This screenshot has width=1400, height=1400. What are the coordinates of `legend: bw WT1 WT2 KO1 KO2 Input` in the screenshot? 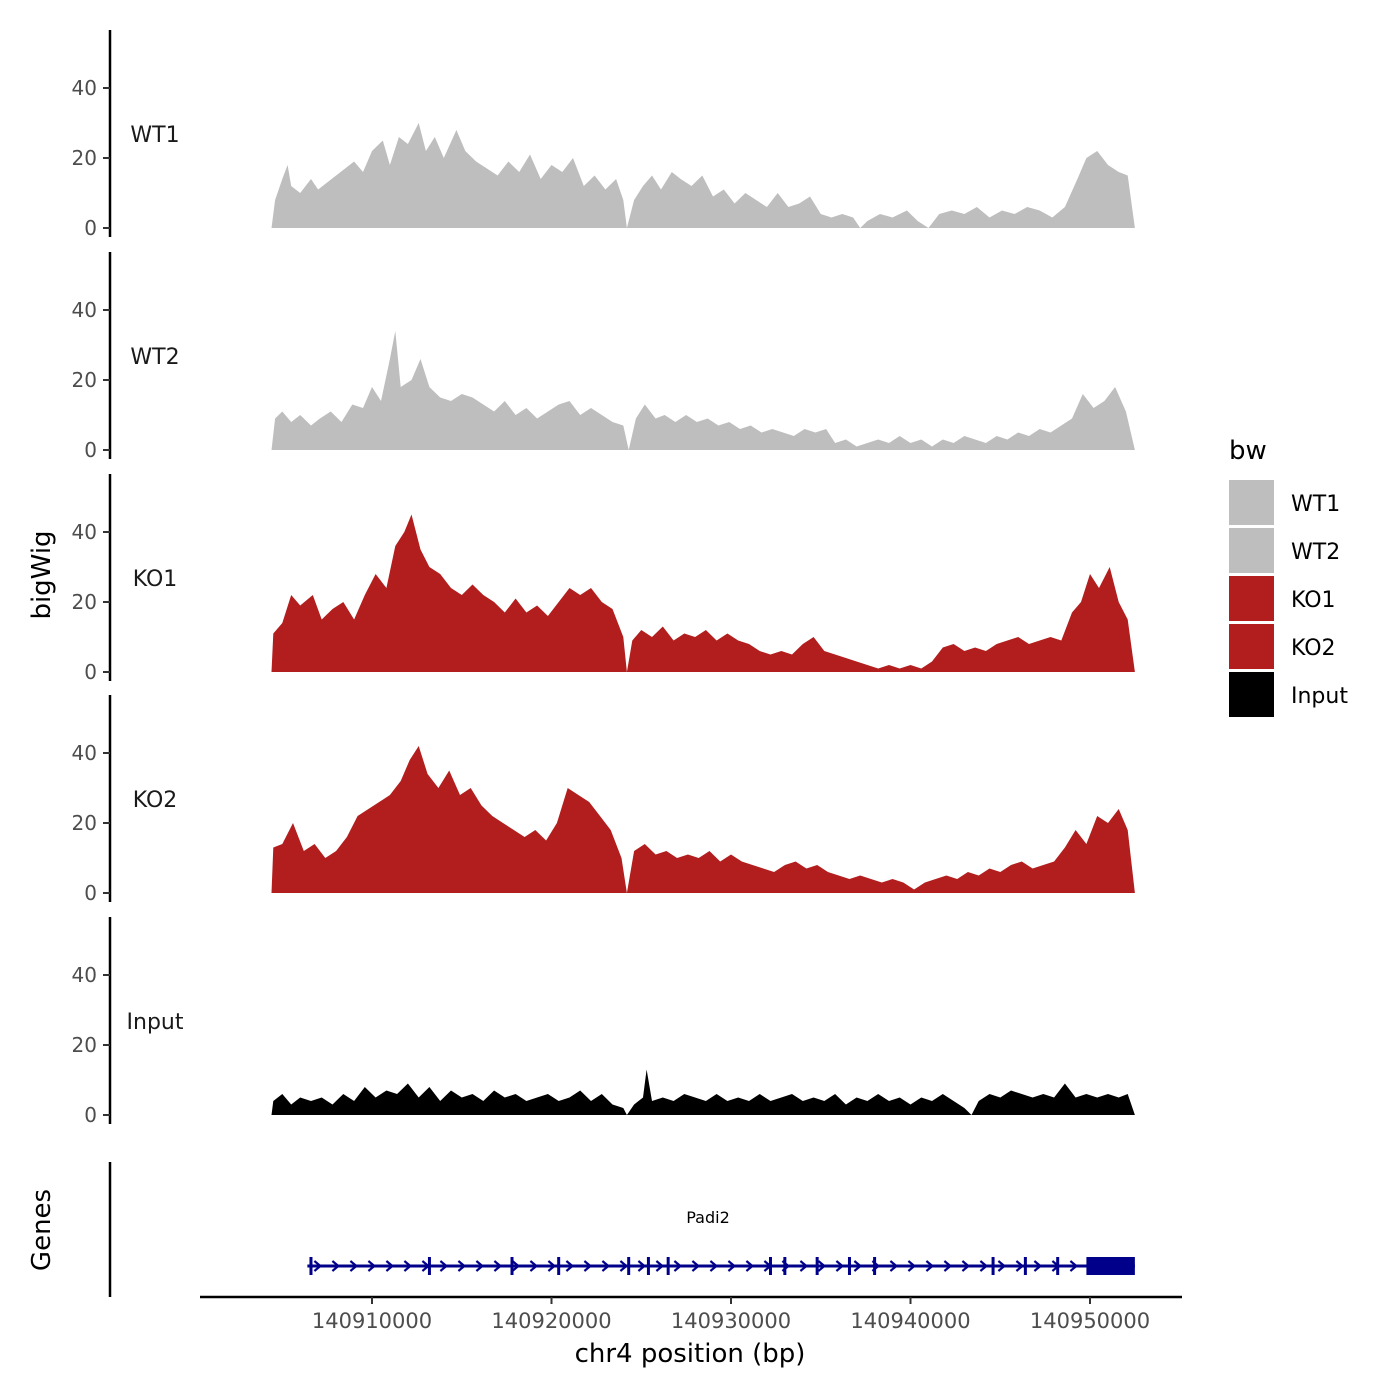 It's located at (1288, 576).